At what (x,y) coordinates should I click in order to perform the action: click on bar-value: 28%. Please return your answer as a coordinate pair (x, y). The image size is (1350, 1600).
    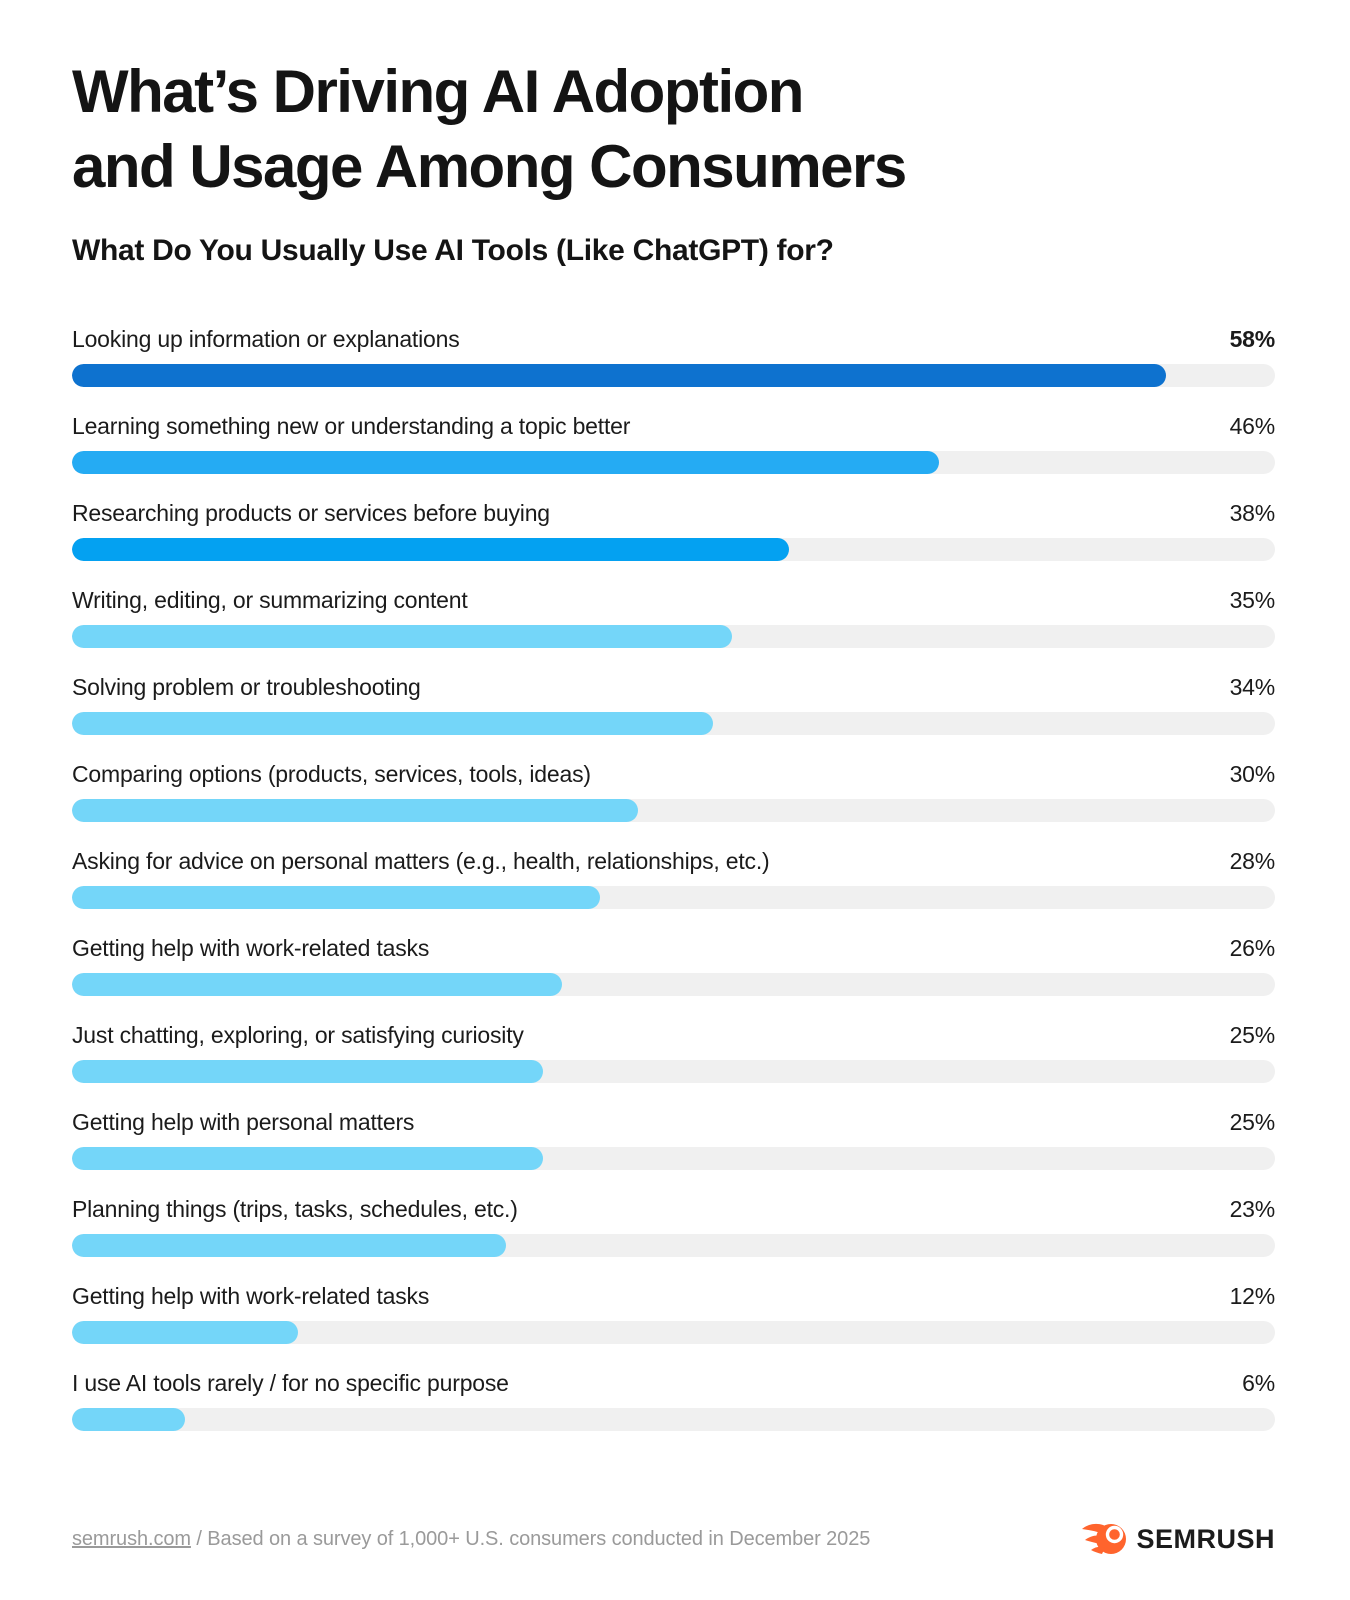
    Looking at the image, I should click on (1252, 861).